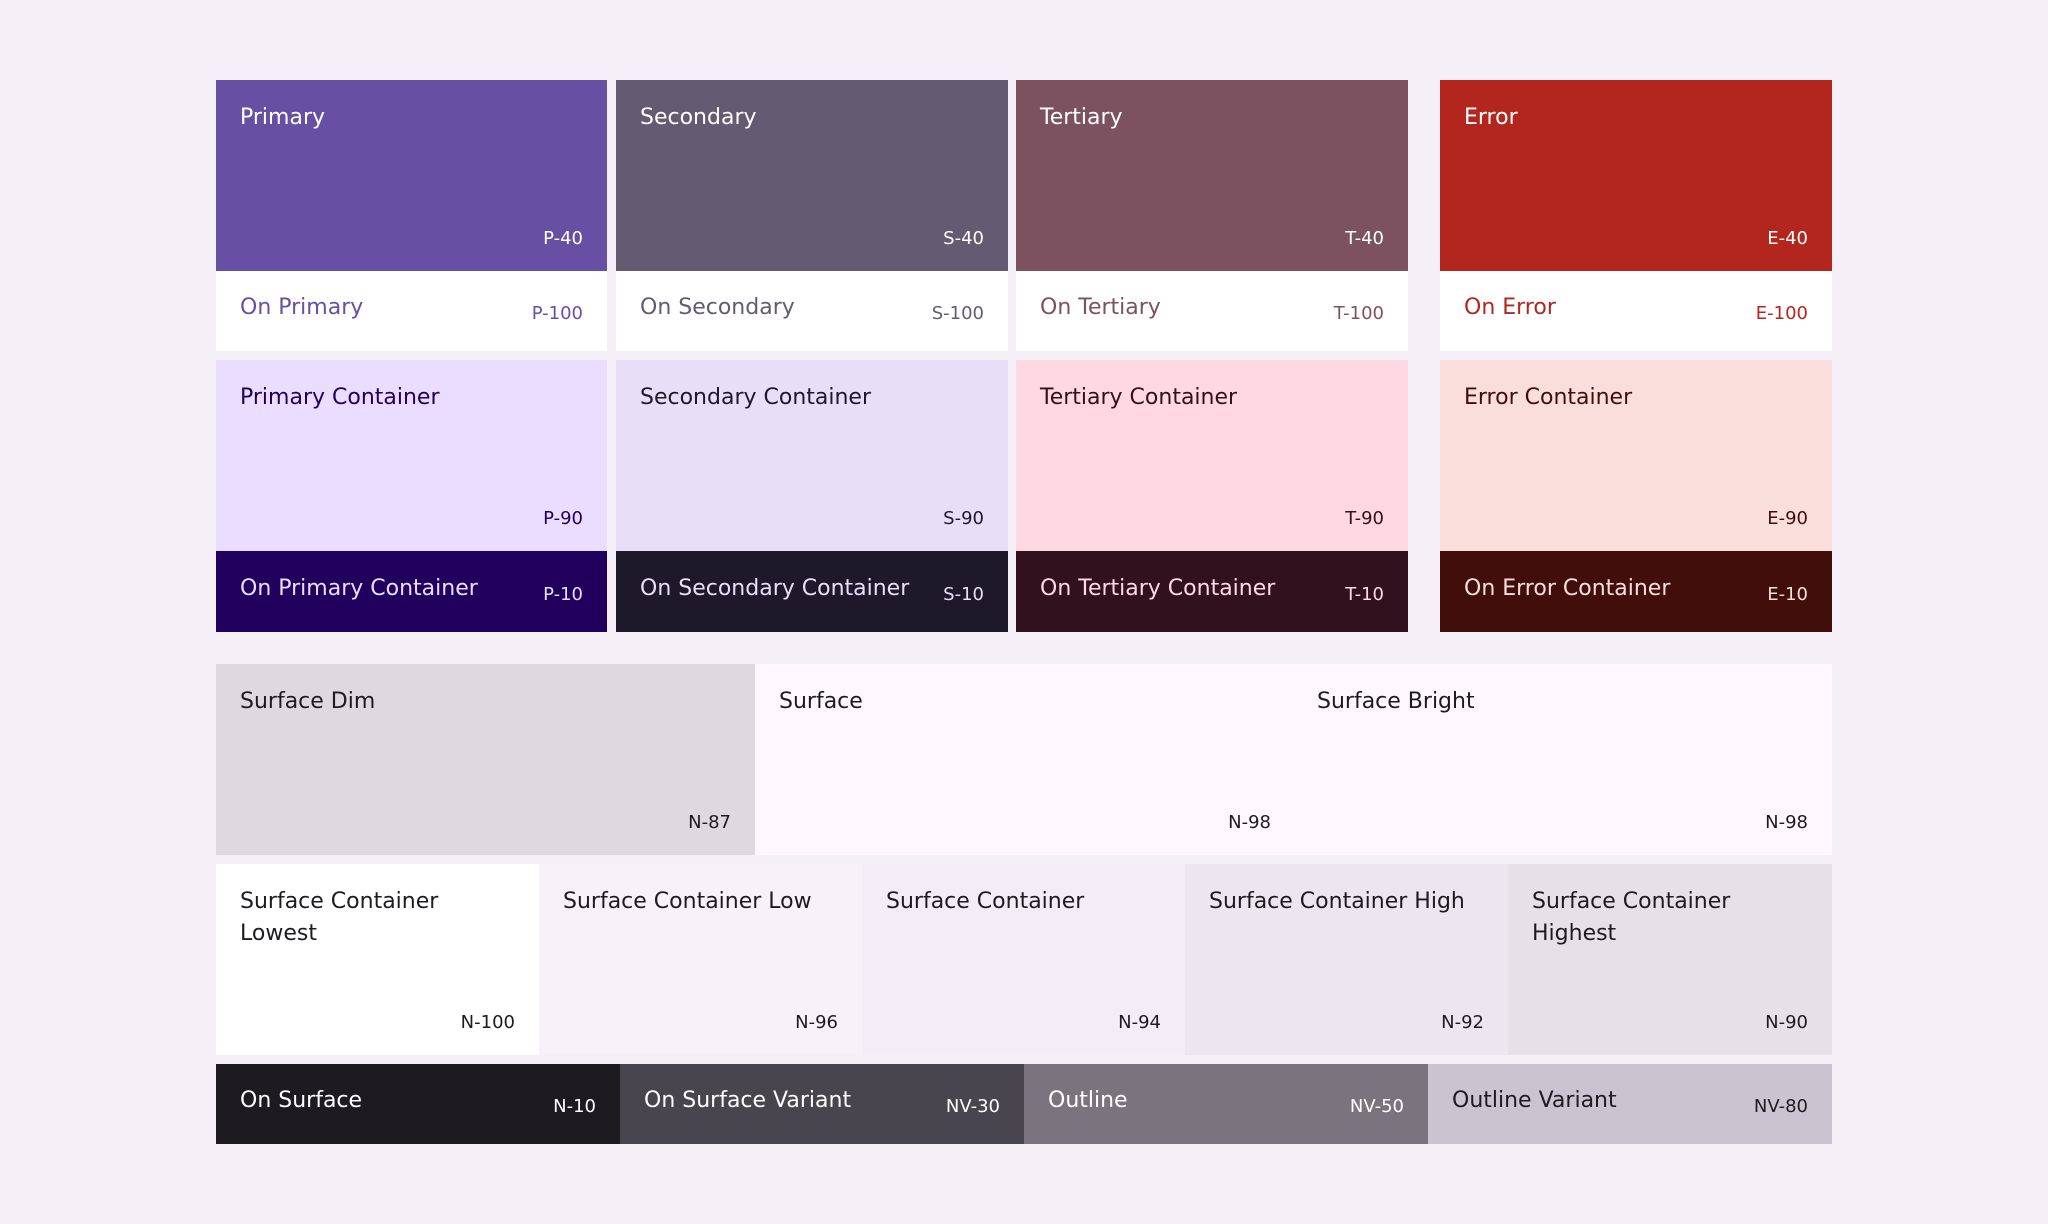 The image size is (2048, 1224). I want to click on swatch-code: E-100, so click(1781, 313).